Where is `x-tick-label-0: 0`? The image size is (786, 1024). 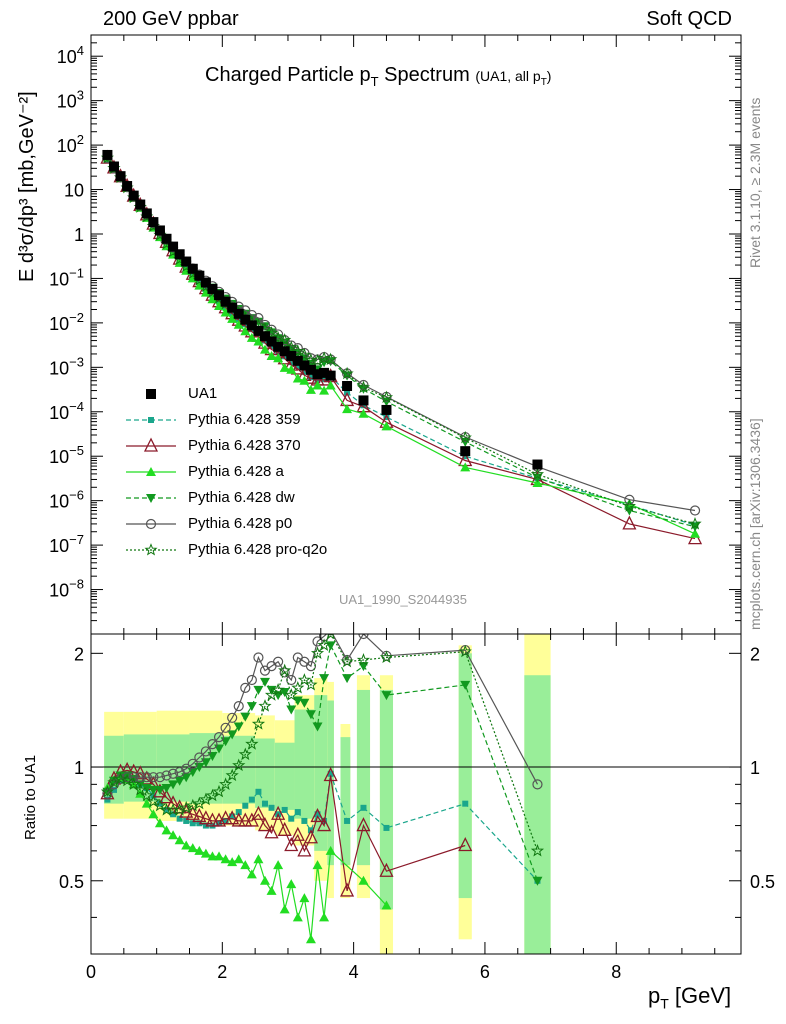 x-tick-label-0: 0 is located at coordinates (91, 972).